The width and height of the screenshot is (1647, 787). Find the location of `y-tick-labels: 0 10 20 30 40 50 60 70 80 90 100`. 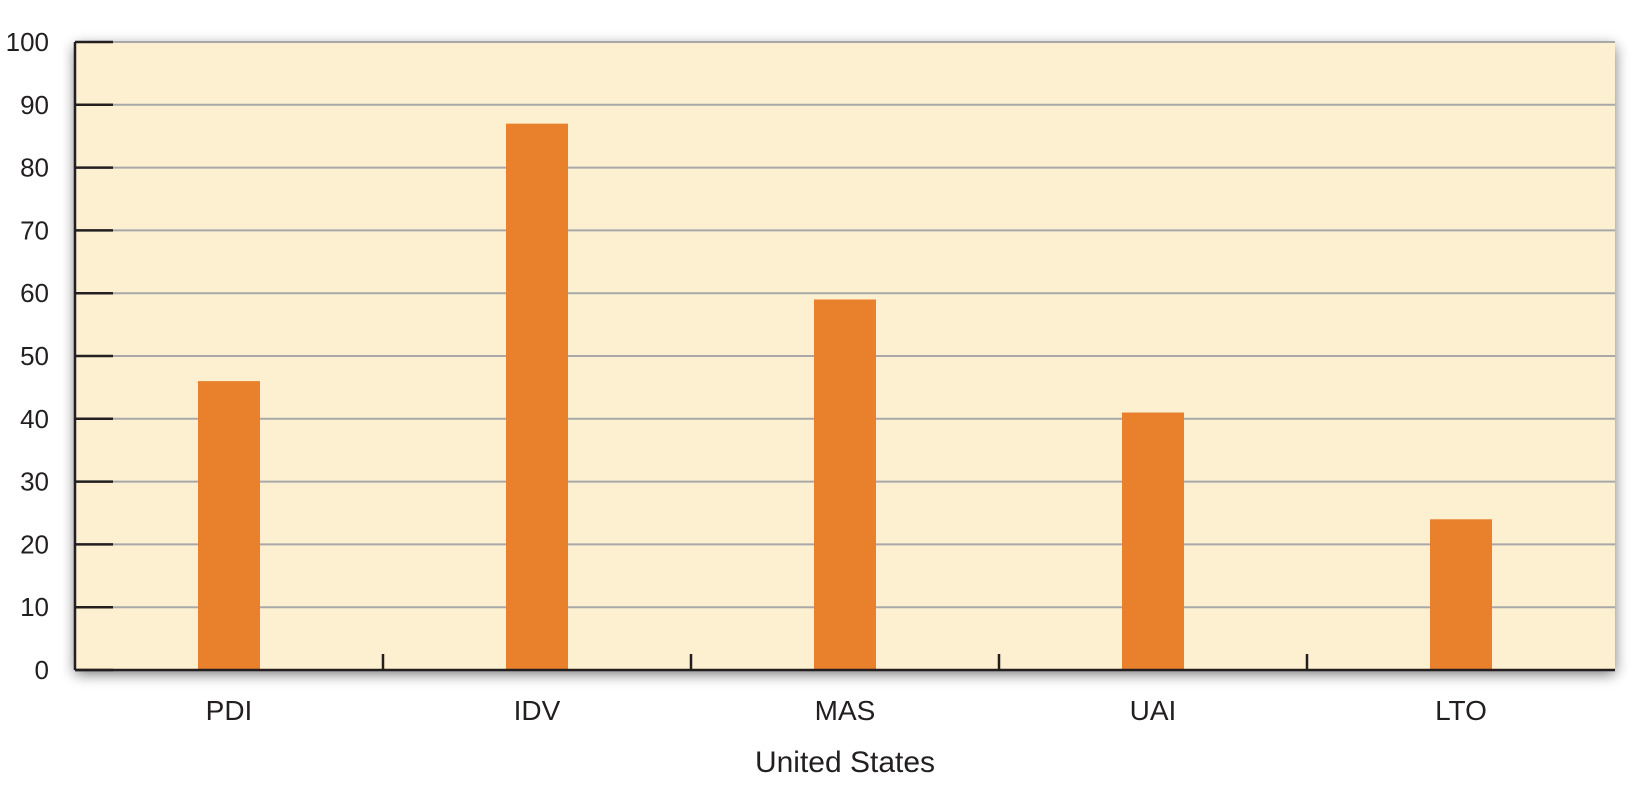

y-tick-labels: 0 10 20 30 40 50 60 70 80 90 100 is located at coordinates (27, 356).